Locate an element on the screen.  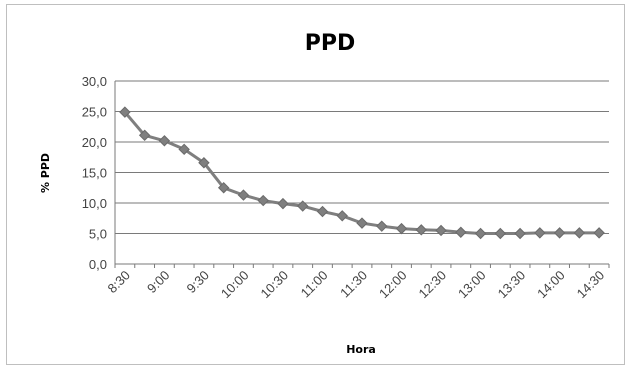
x-tick-label: 13:00 is located at coordinates (472, 285).